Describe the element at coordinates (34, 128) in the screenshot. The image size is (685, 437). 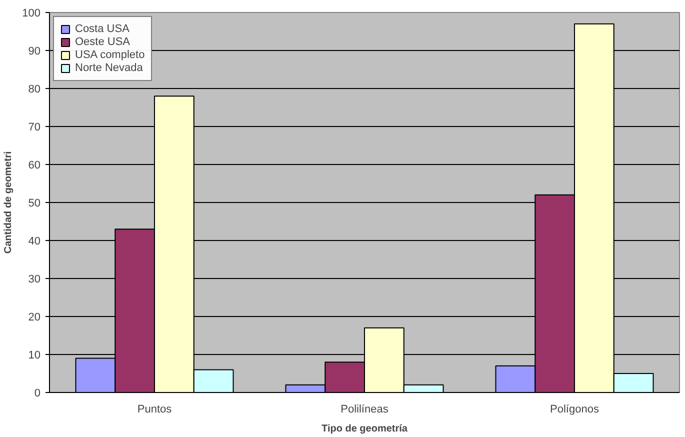
I see `y-tick-label: 70` at that location.